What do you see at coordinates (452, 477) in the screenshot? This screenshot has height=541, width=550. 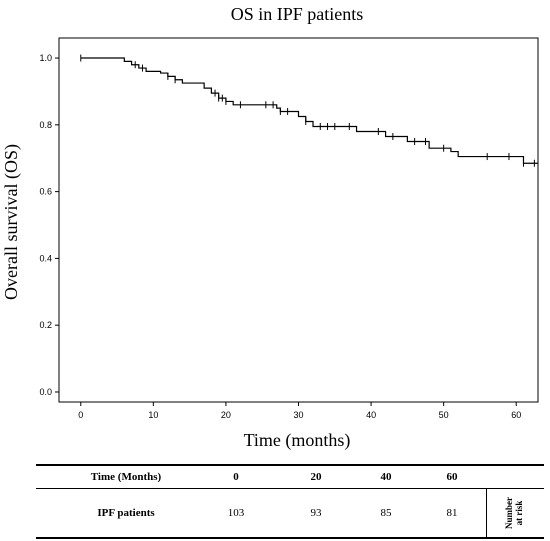 I see `risk-table-time-60: 60` at bounding box center [452, 477].